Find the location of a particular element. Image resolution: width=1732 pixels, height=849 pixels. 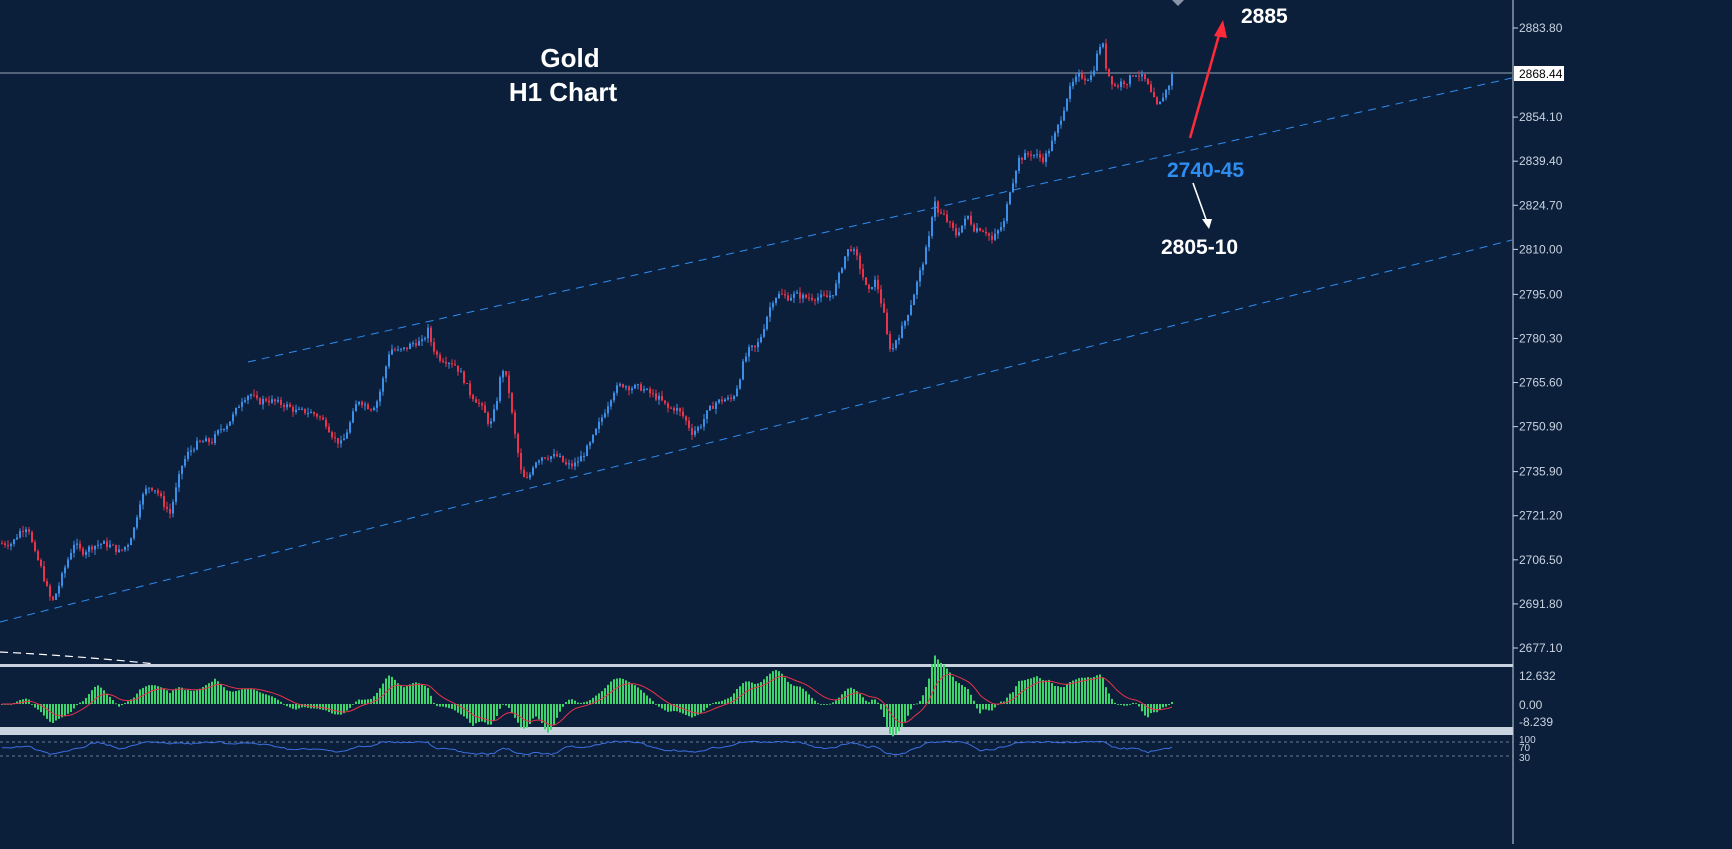

macd-axis-label: -8.239 is located at coordinates (1536, 722).